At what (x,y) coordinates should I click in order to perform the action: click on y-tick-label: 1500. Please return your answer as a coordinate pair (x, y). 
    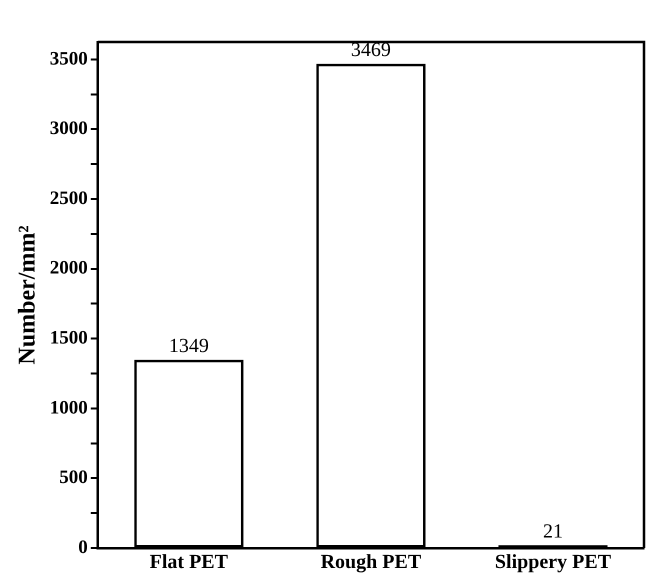
    Looking at the image, I should click on (69, 338).